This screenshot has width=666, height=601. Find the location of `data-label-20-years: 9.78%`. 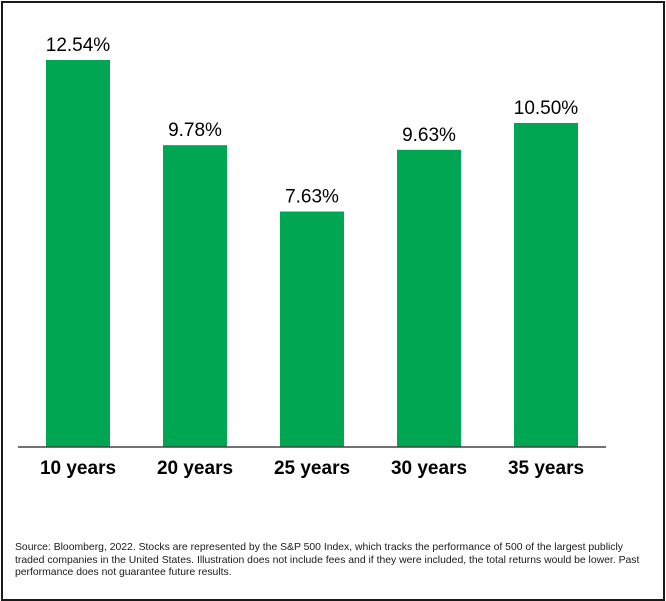

data-label-20-years: 9.78% is located at coordinates (195, 130).